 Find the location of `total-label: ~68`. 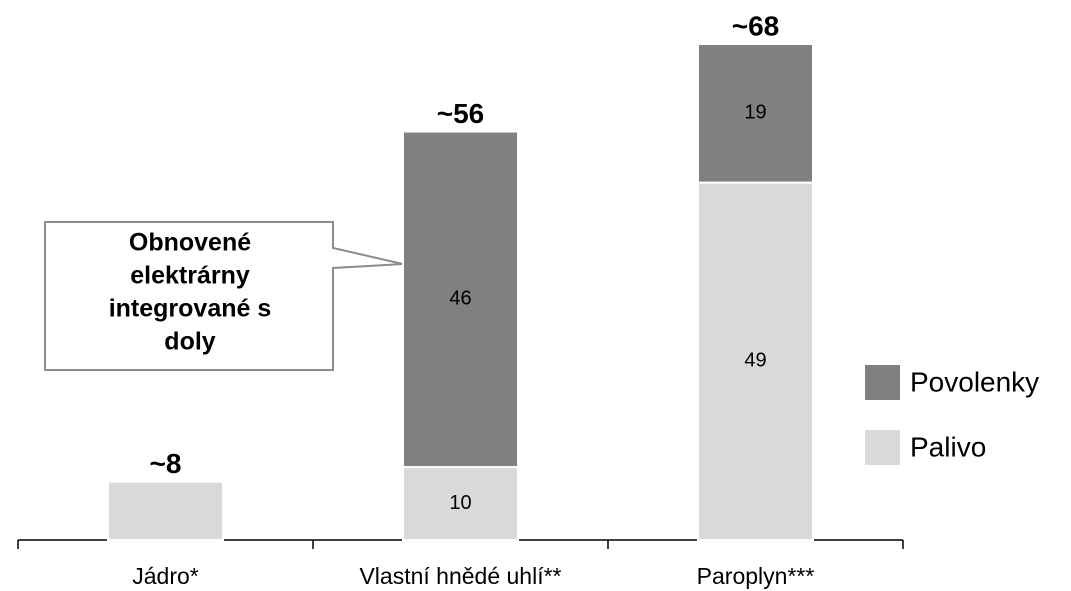

total-label: ~68 is located at coordinates (756, 25).